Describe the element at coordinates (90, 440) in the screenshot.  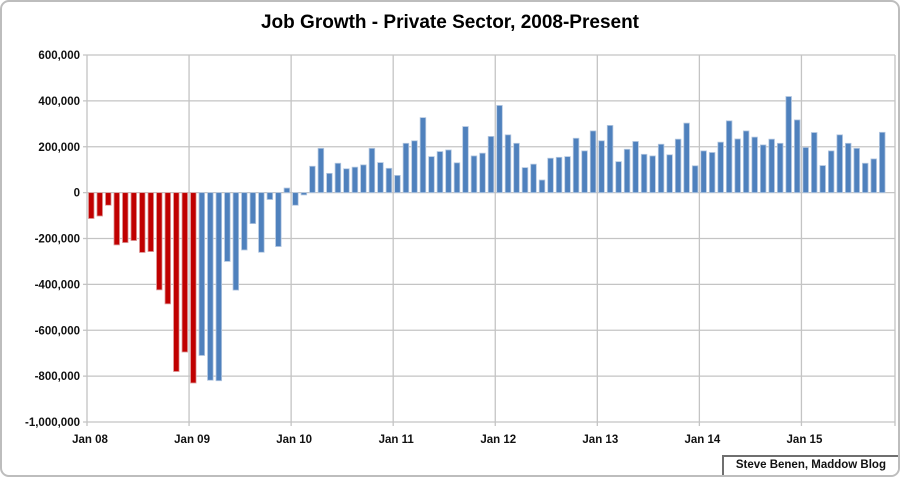
I see `x-axis-label: Jan 08` at that location.